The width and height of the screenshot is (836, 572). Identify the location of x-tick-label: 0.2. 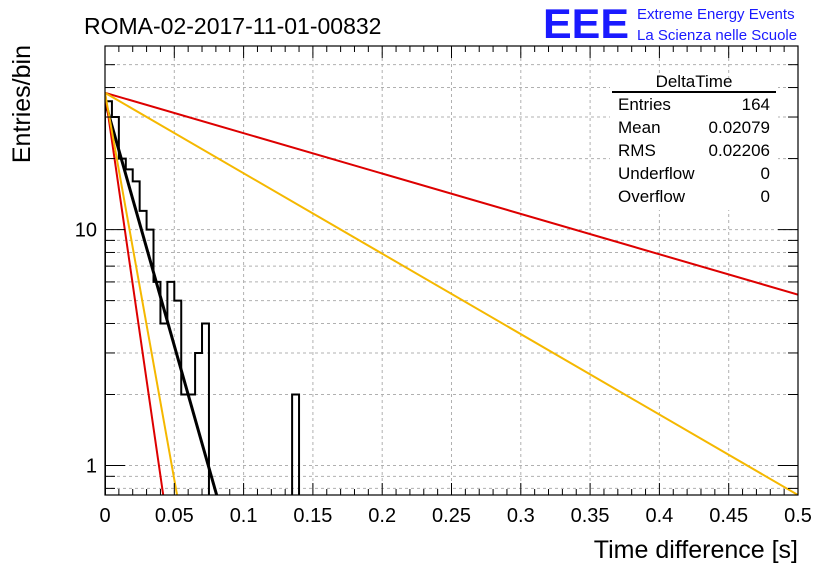
(382, 516).